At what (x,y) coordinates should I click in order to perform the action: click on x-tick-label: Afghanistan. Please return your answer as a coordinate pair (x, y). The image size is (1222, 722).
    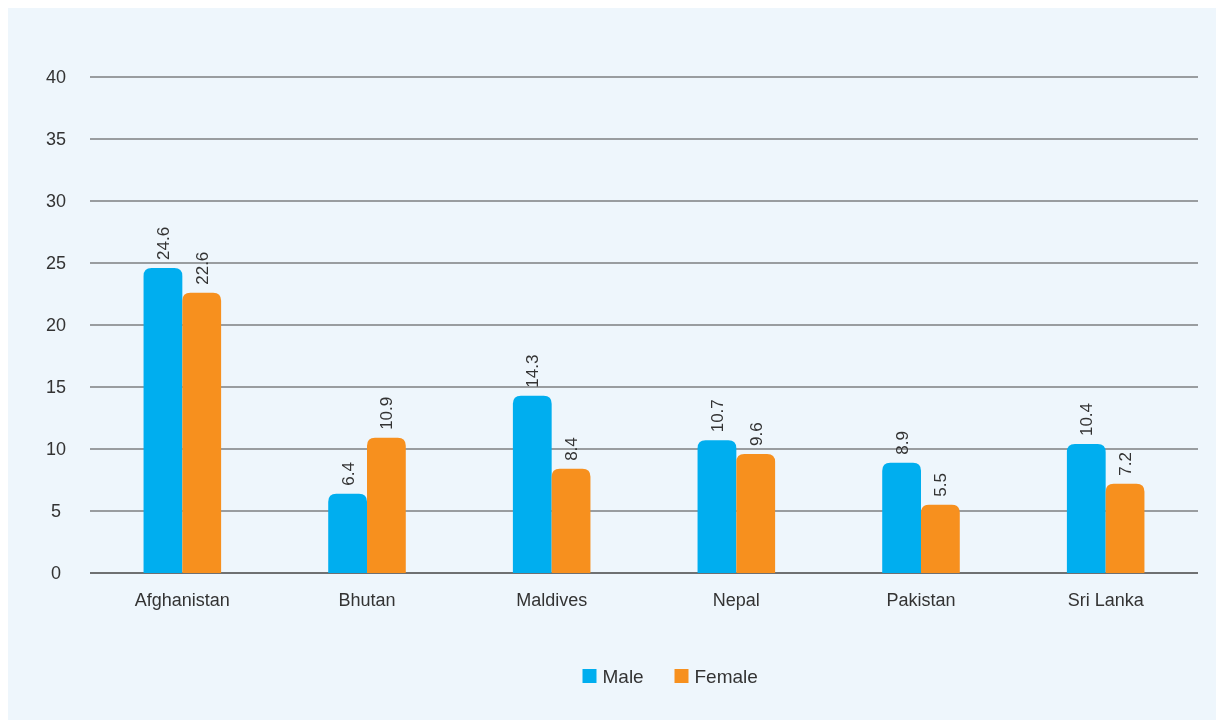
    Looking at the image, I should click on (182, 600).